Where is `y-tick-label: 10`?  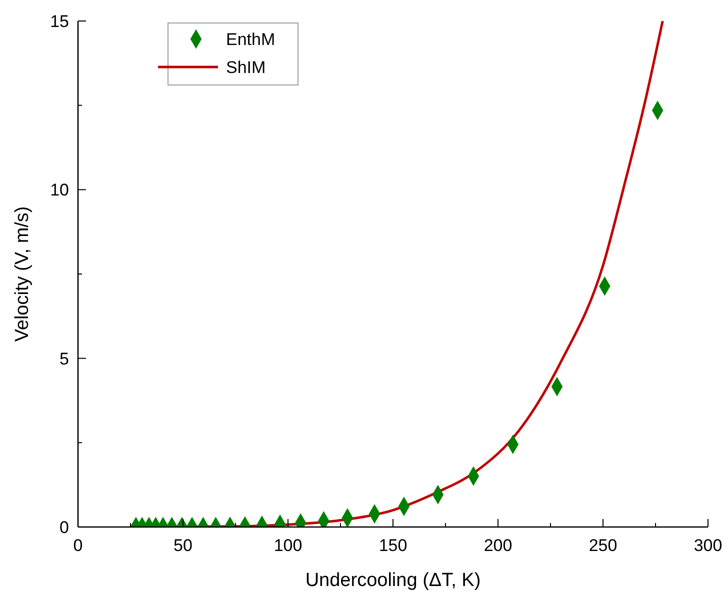
y-tick-label: 10 is located at coordinates (59, 190).